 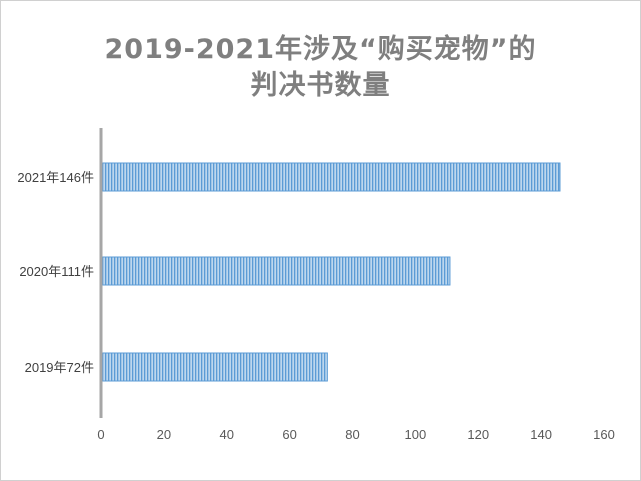 What do you see at coordinates (541, 434) in the screenshot?
I see `x-tick-label-7: 140` at bounding box center [541, 434].